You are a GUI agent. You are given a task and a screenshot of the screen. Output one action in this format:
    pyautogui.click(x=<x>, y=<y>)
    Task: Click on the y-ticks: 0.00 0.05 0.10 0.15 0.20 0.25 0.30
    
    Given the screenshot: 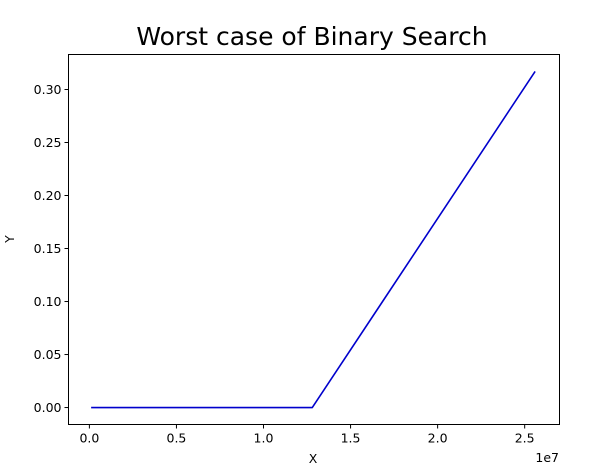 What is the action you would take?
    pyautogui.click(x=51, y=248)
    